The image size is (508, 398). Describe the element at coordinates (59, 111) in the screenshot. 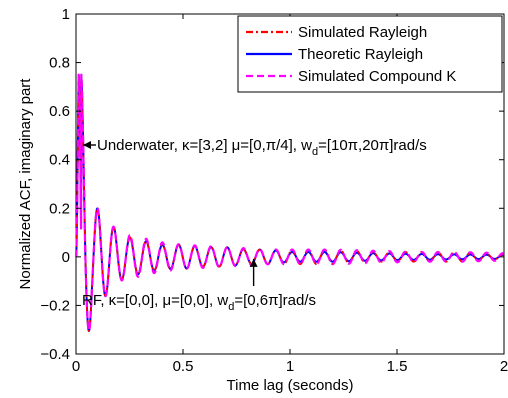

I see `y-tick-label: 0.6` at that location.